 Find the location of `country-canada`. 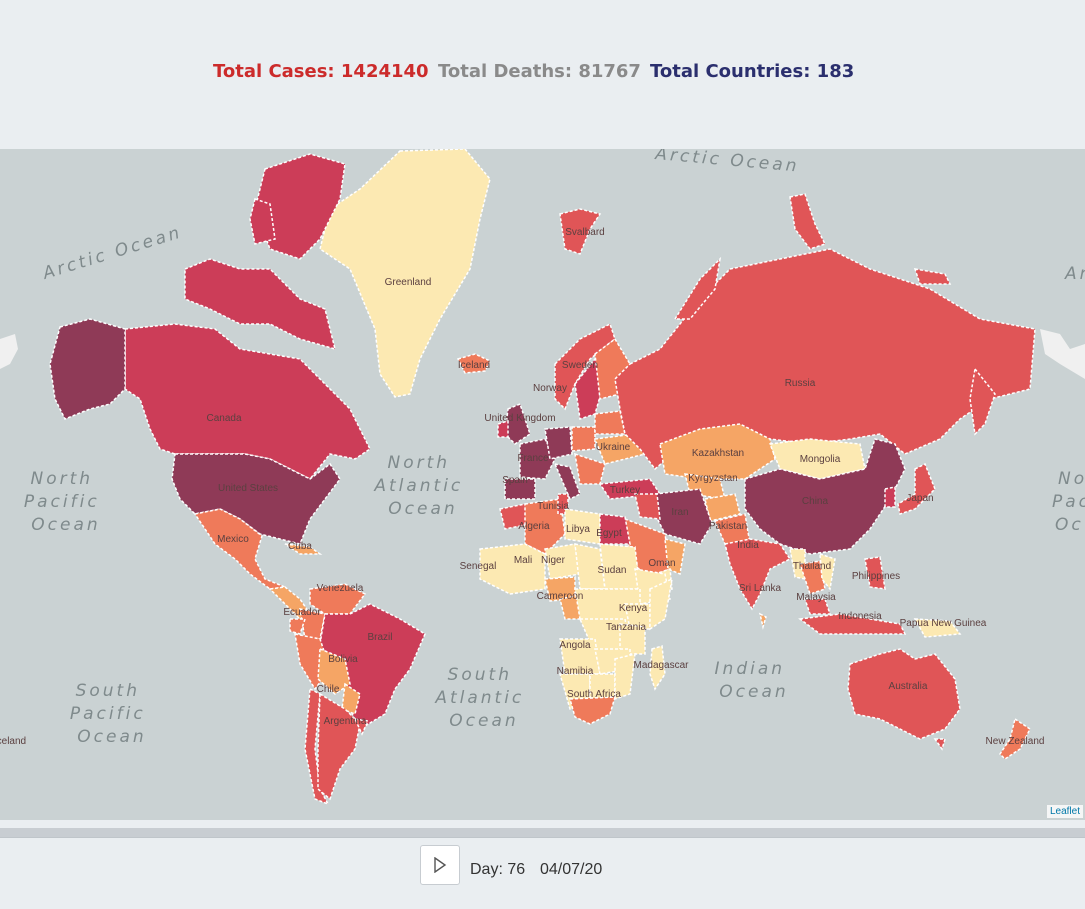

country-canada is located at coordinates (247, 401).